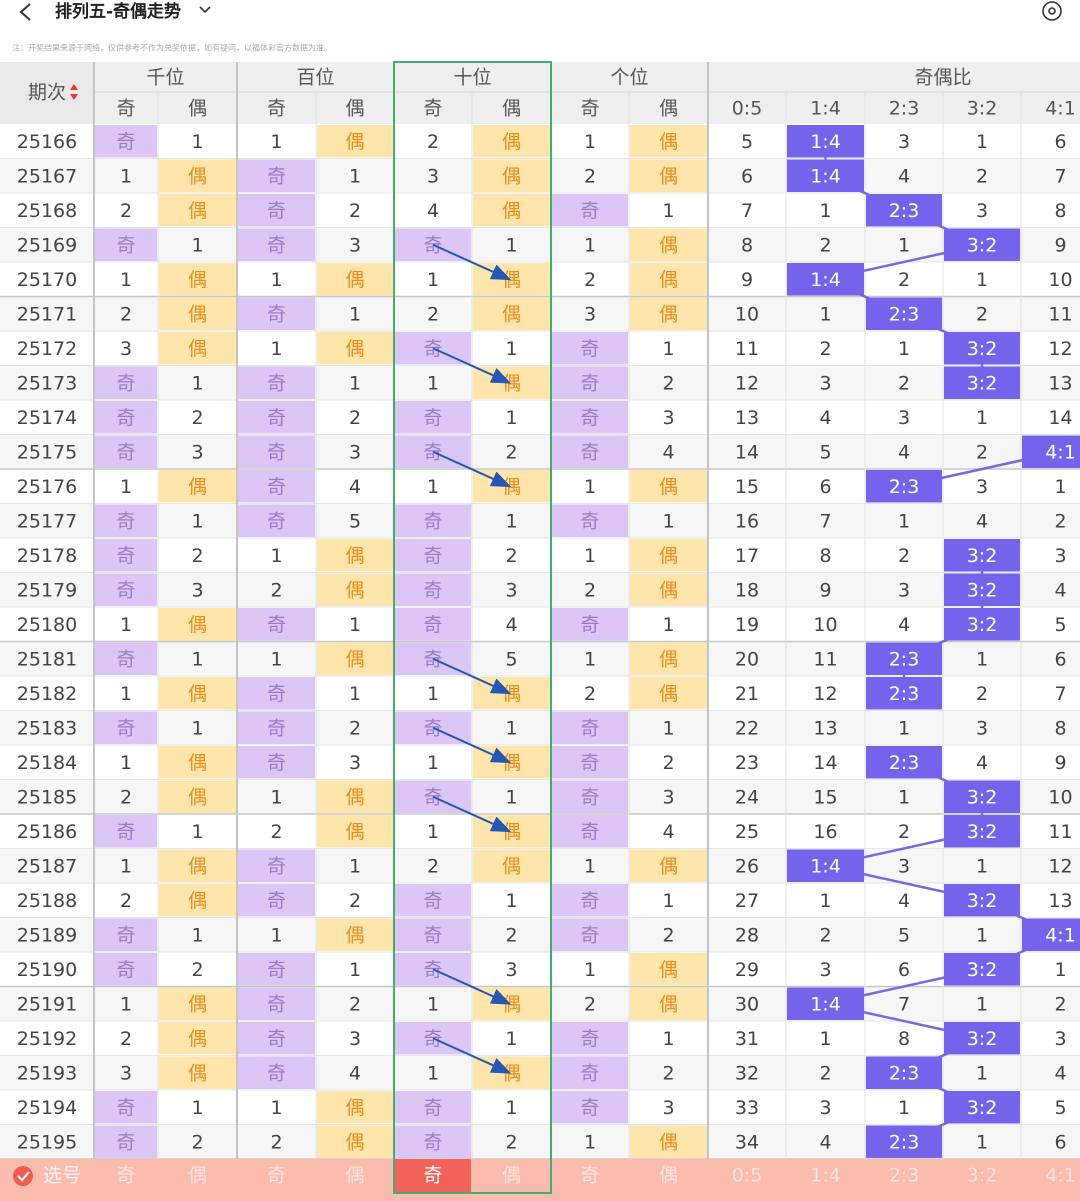 This screenshot has height=1201, width=1080. I want to click on settings-icon, so click(1052, 11).